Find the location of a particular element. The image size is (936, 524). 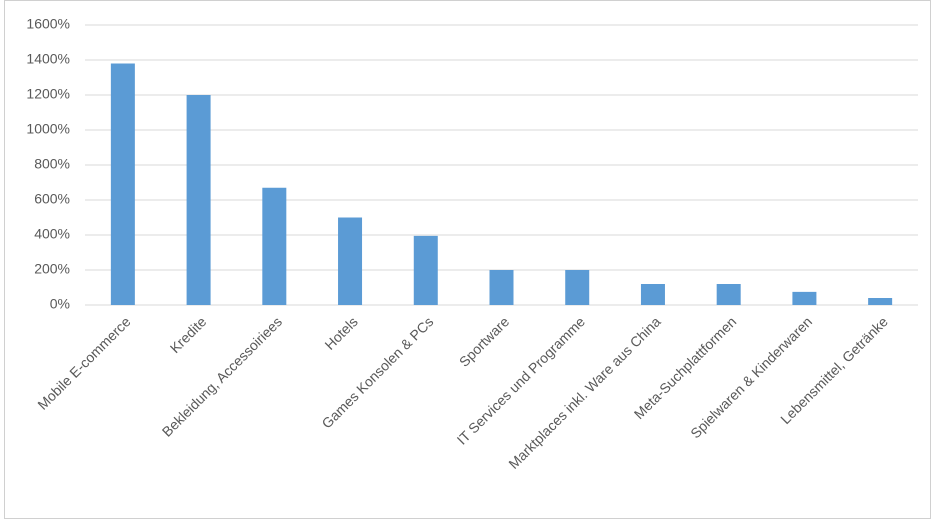

y-tick-label: 200% is located at coordinates (52, 269).